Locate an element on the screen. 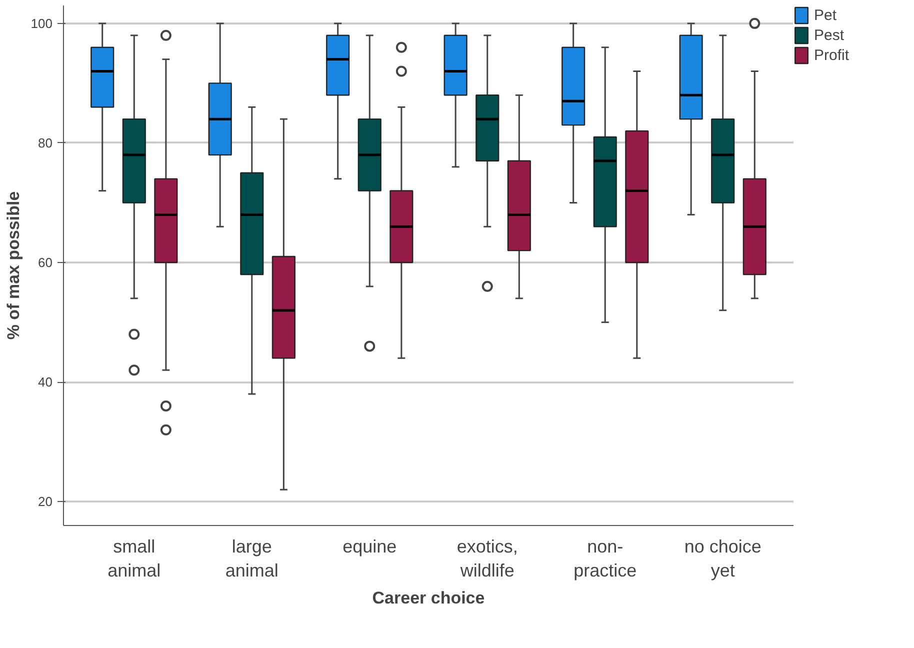  y-axis-title: % of max possible is located at coordinates (13, 265).